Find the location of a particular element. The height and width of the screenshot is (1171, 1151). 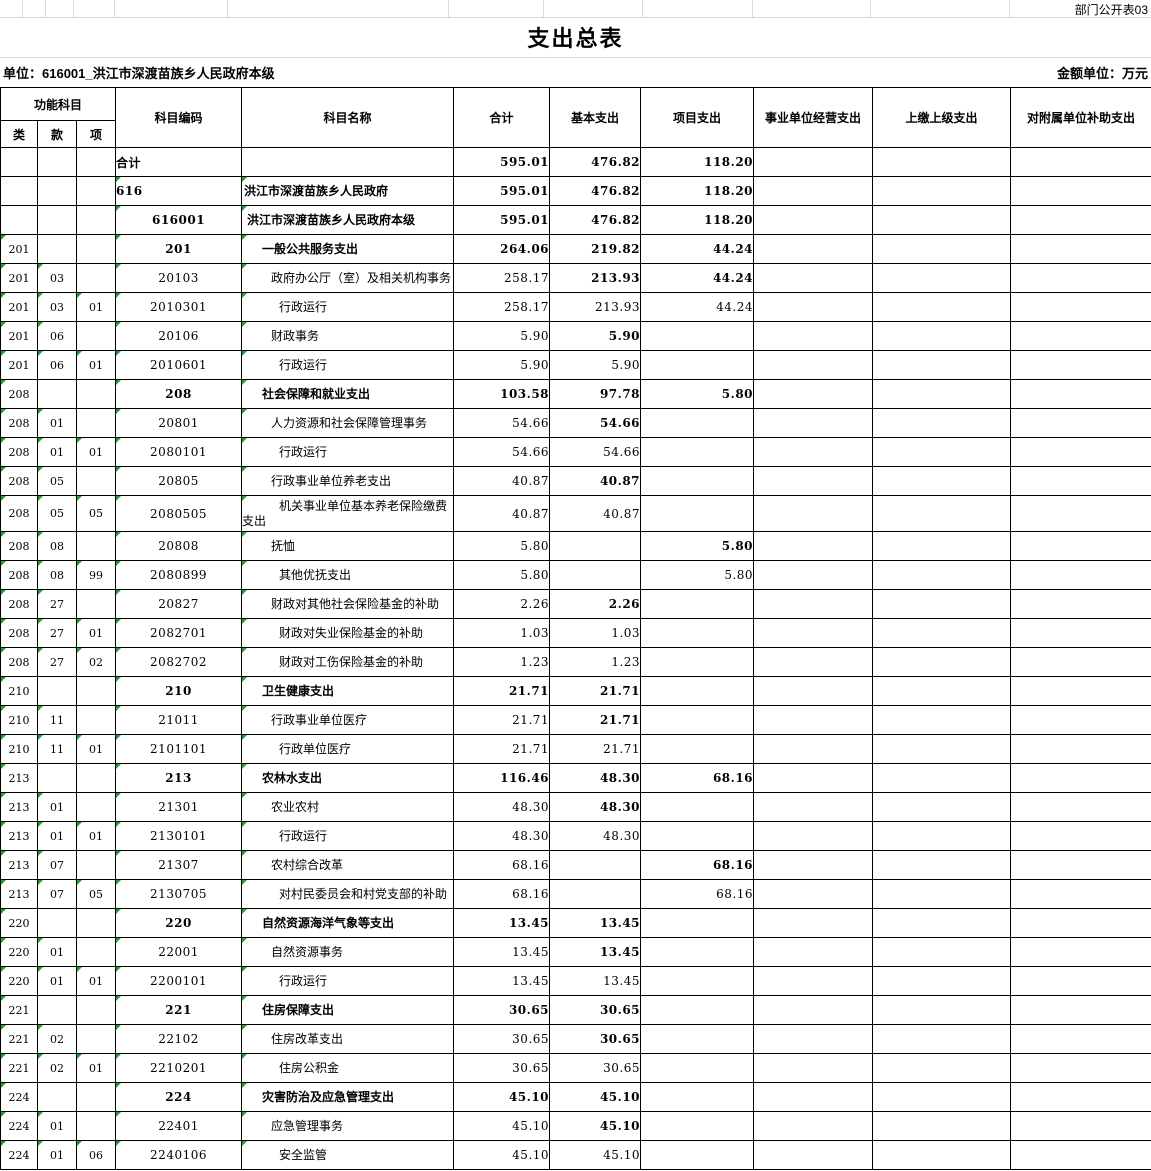

table-row: 224 224 灾害防治及应急管理支出 45.10 45.10 is located at coordinates (575, 1097).